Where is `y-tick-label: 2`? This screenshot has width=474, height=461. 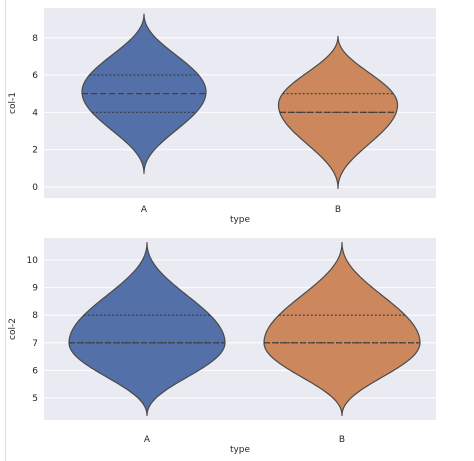 y-tick-label: 2 is located at coordinates (35, 151).